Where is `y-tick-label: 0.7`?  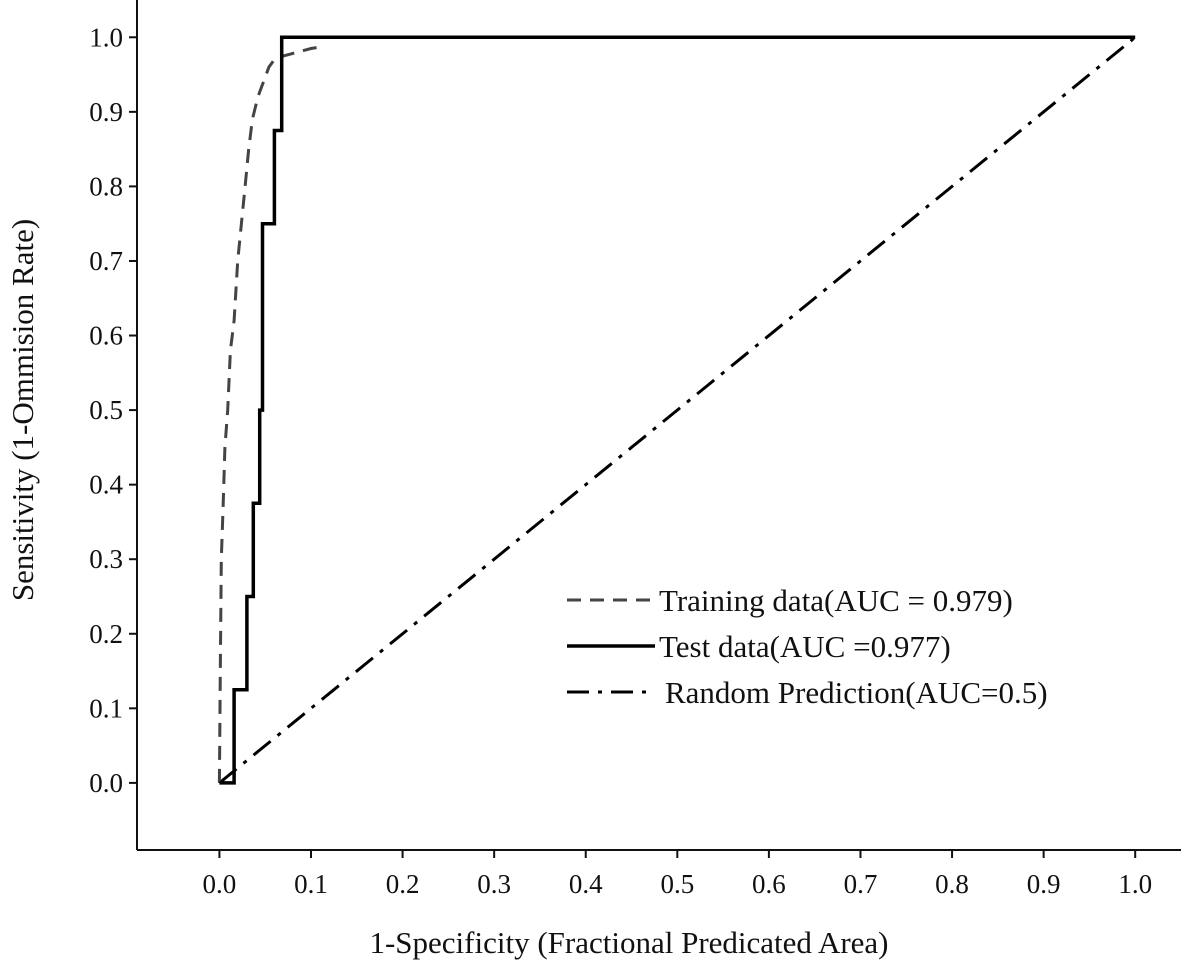 y-tick-label: 0.7 is located at coordinates (106, 261).